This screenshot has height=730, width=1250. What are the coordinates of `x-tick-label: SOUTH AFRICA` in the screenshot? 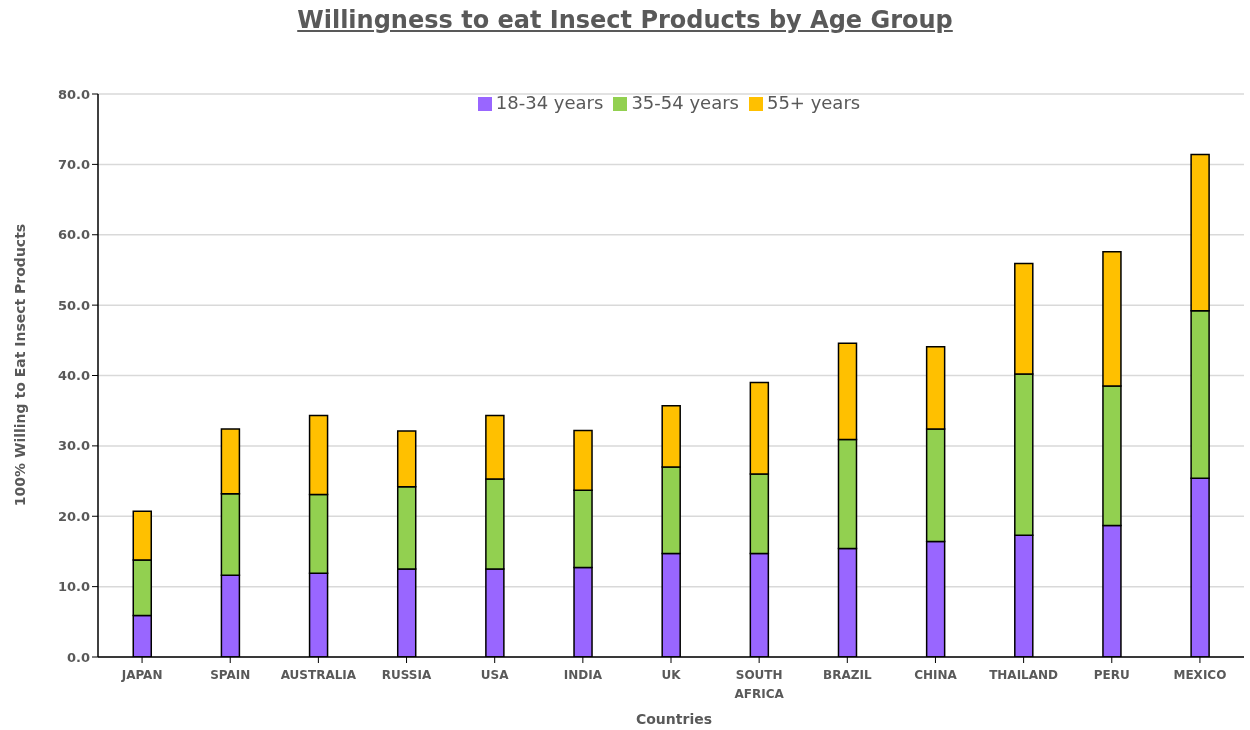 It's located at (759, 684).